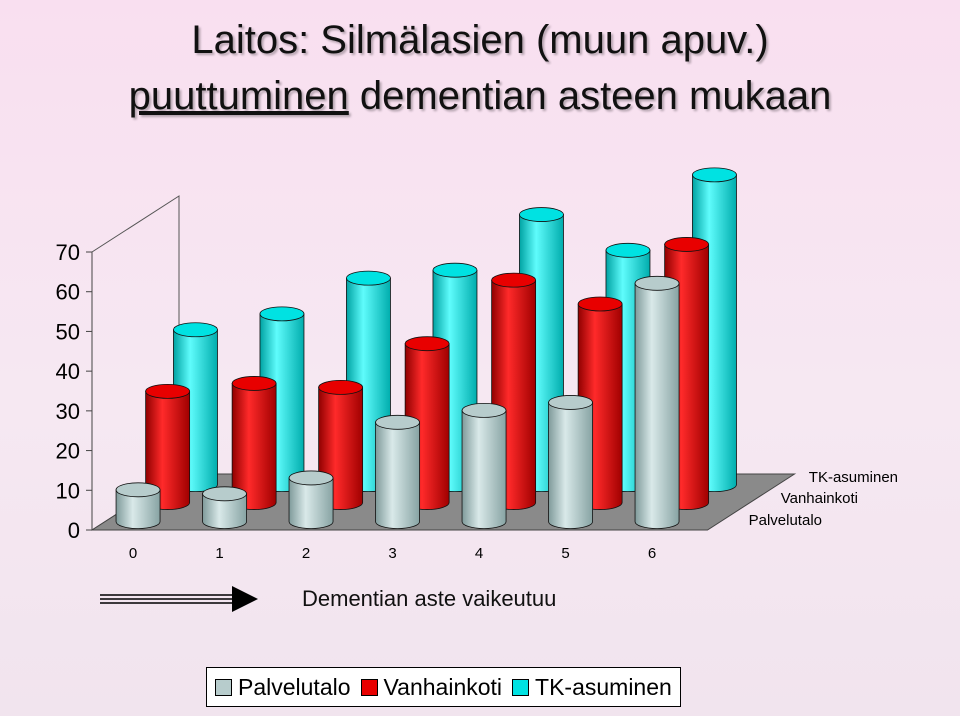 This screenshot has height=716, width=960. I want to click on y-tick-label: 20, so click(68, 451).